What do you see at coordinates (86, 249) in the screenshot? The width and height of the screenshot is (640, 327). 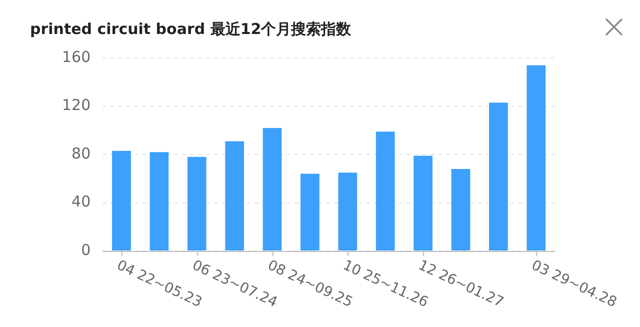 I see `y-tick-label: 0` at bounding box center [86, 249].